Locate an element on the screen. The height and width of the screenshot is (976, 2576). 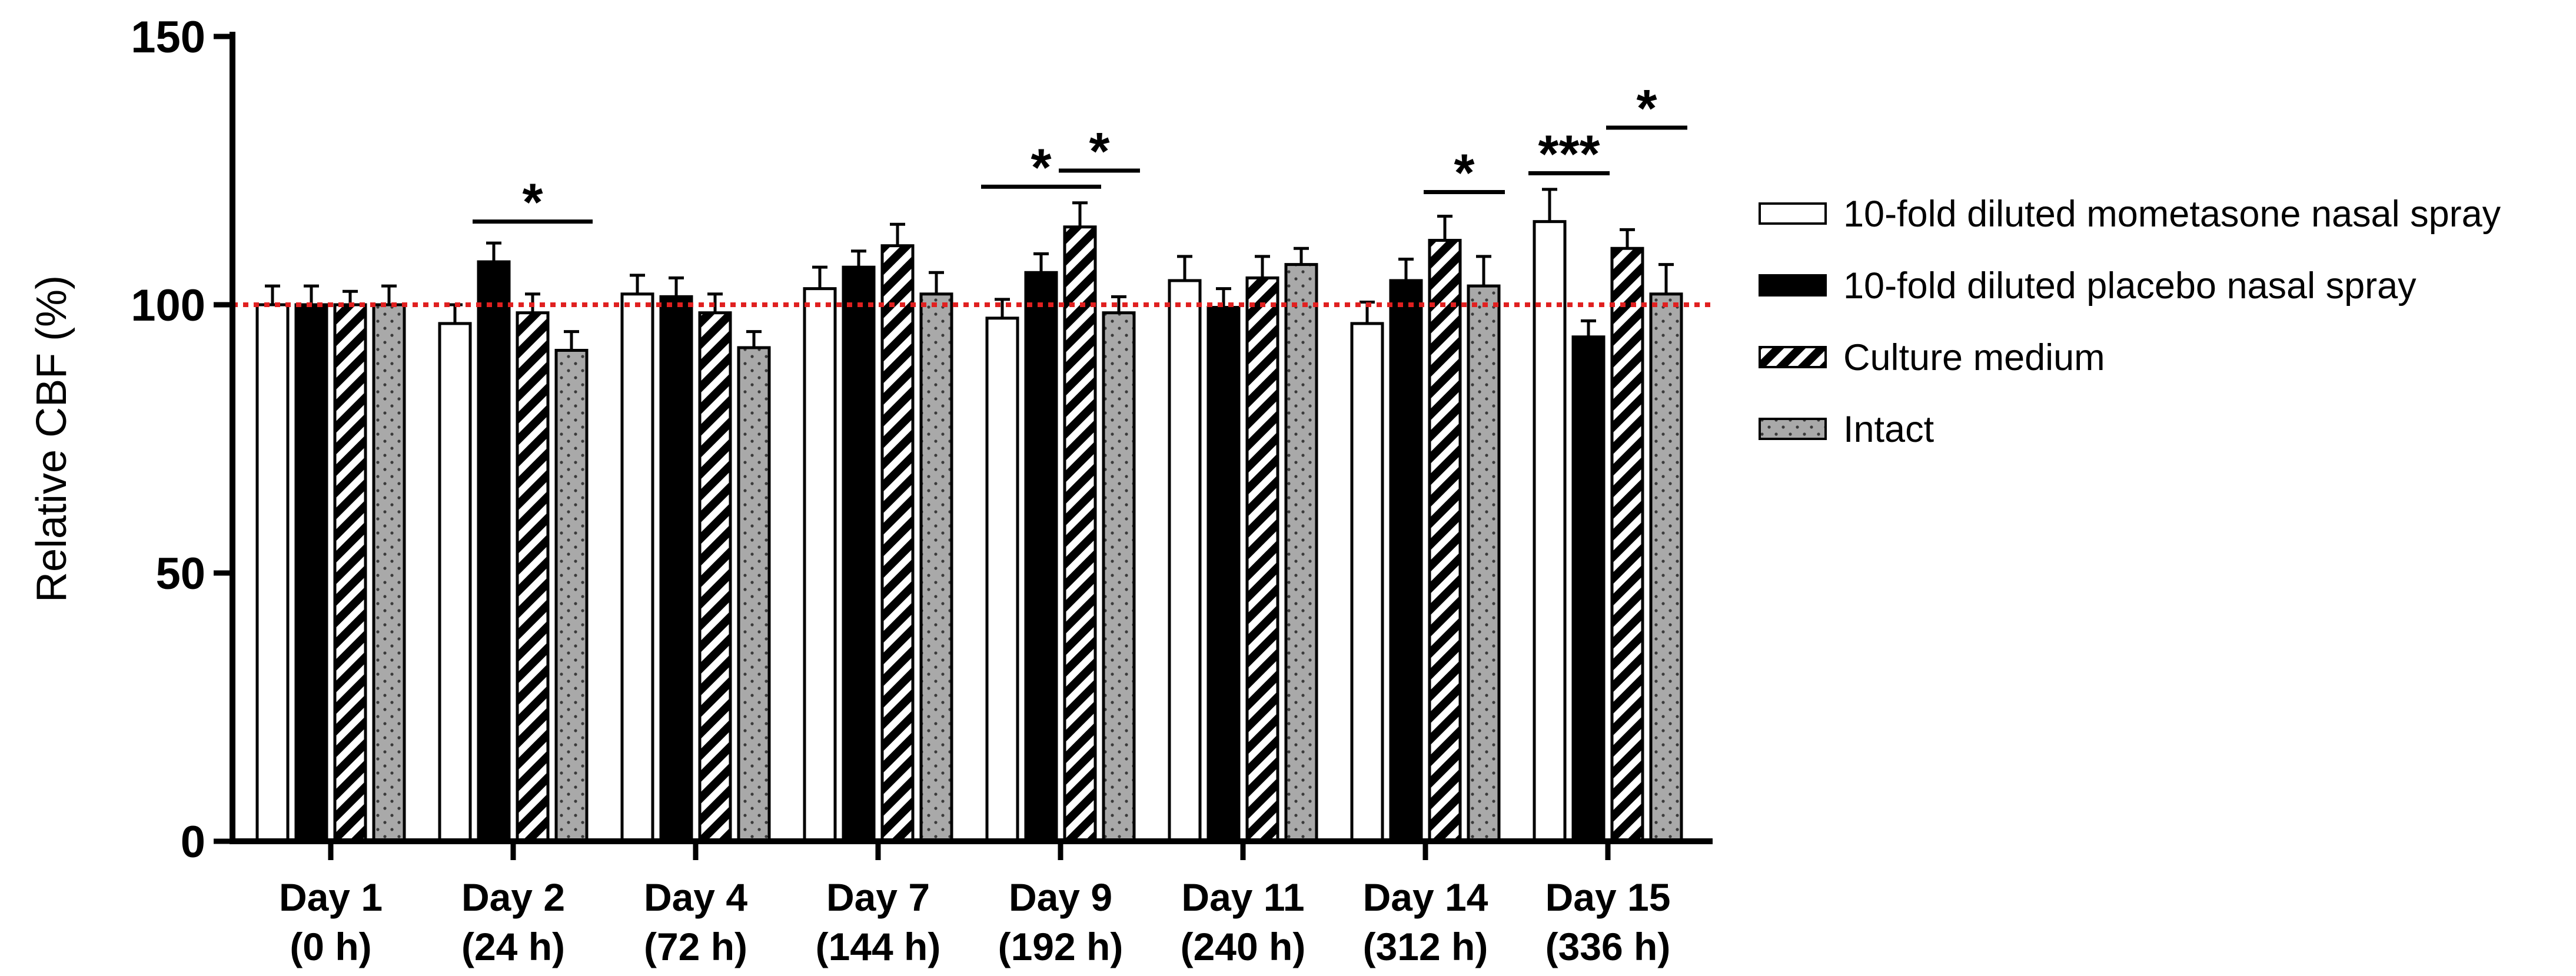
legend-label: Culture medium is located at coordinates (1974, 357).